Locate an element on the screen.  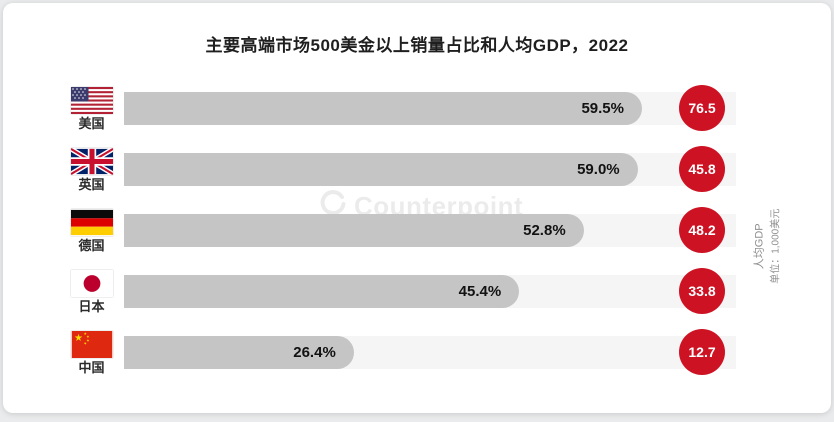
country-label: 中国 is located at coordinates (91, 367).